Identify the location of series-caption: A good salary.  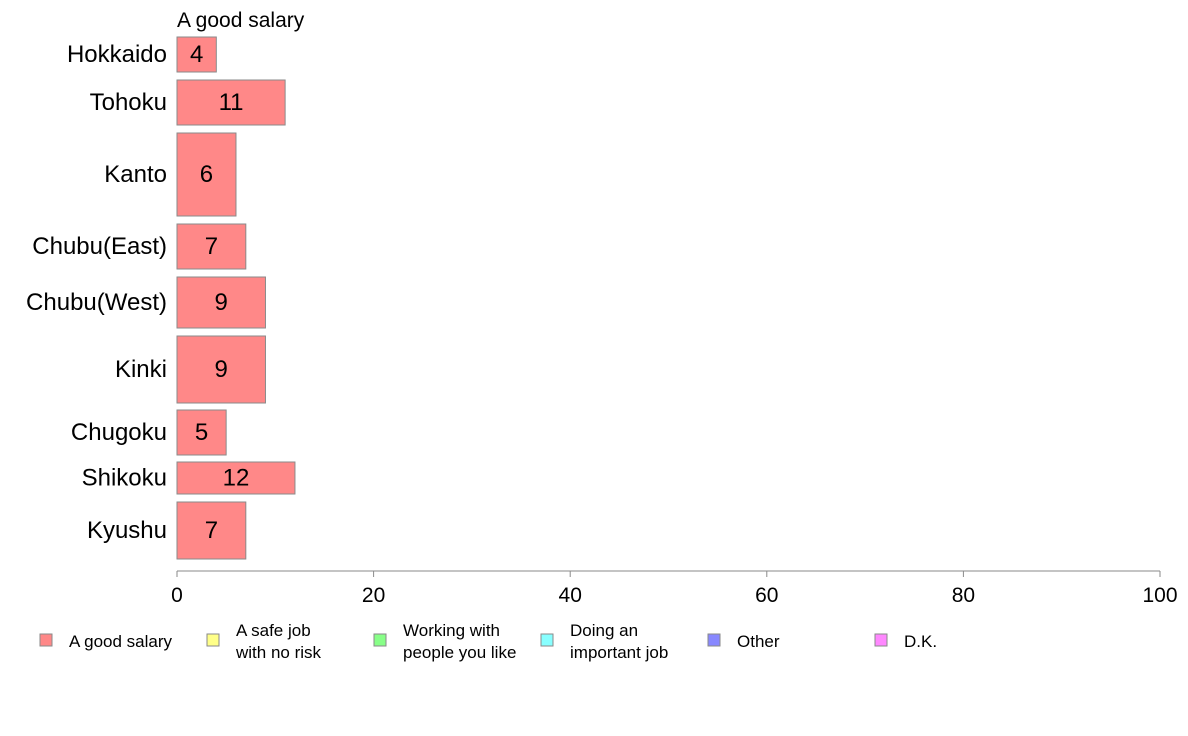
(241, 20).